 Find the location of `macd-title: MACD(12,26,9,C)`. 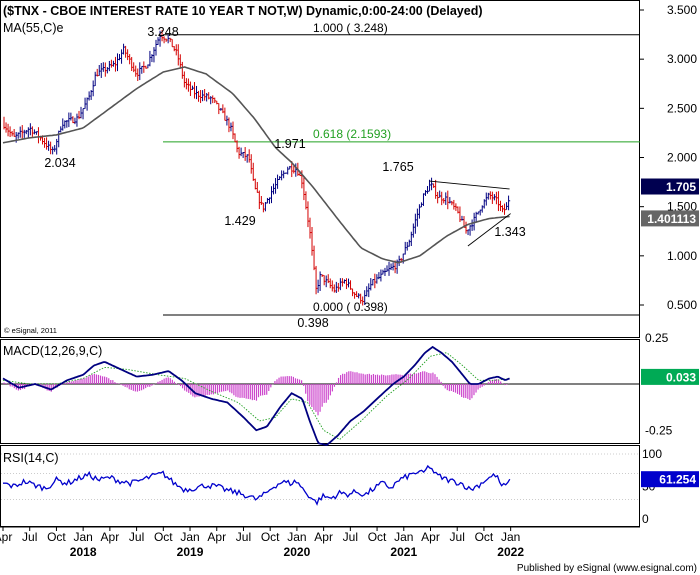

macd-title: MACD(12,26,9,C) is located at coordinates (52, 351).